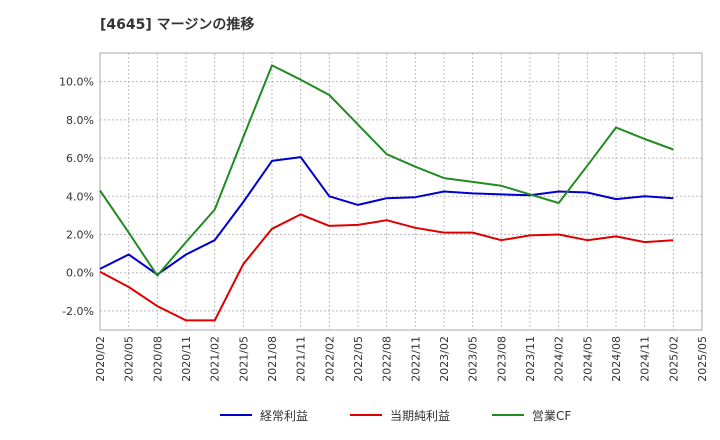  What do you see at coordinates (587, 359) in the screenshot?
I see `x-tick-label: 2024/05` at bounding box center [587, 359].